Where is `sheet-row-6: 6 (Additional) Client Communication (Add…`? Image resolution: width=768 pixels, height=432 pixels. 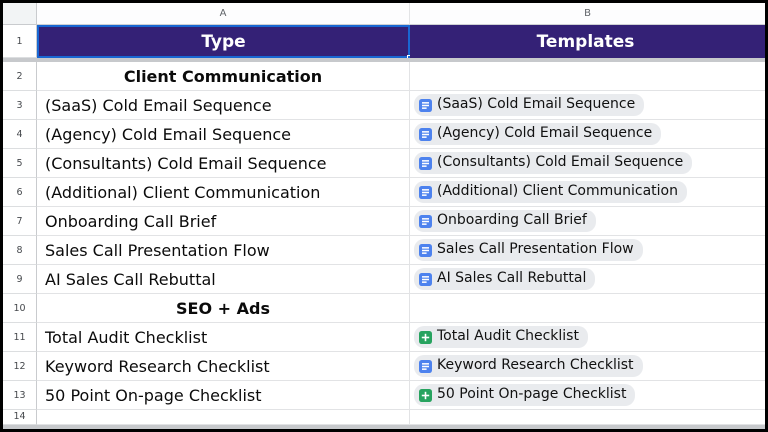 sheet-row-6: 6 (Additional) Client Communication (Add… is located at coordinates (384, 192).